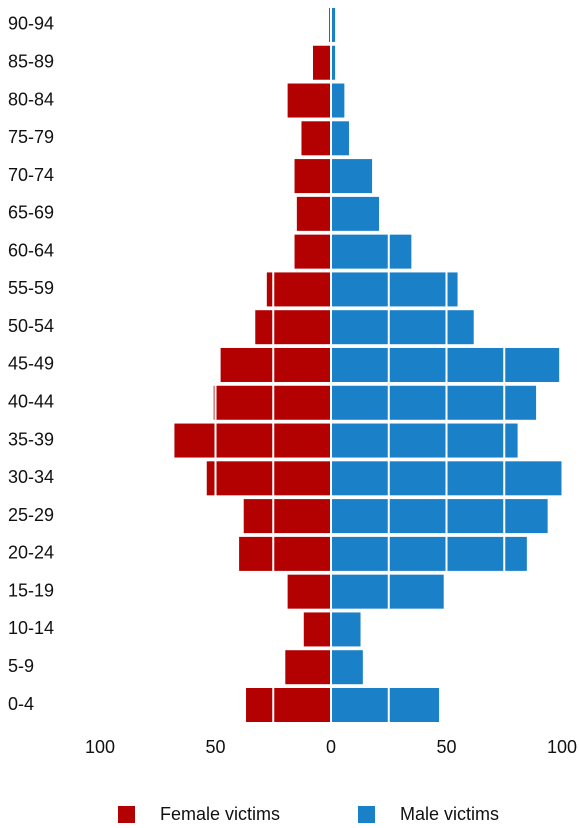 The height and width of the screenshot is (828, 579). Describe the element at coordinates (31, 288) in the screenshot. I see `y-tick-label: 55-59` at that location.